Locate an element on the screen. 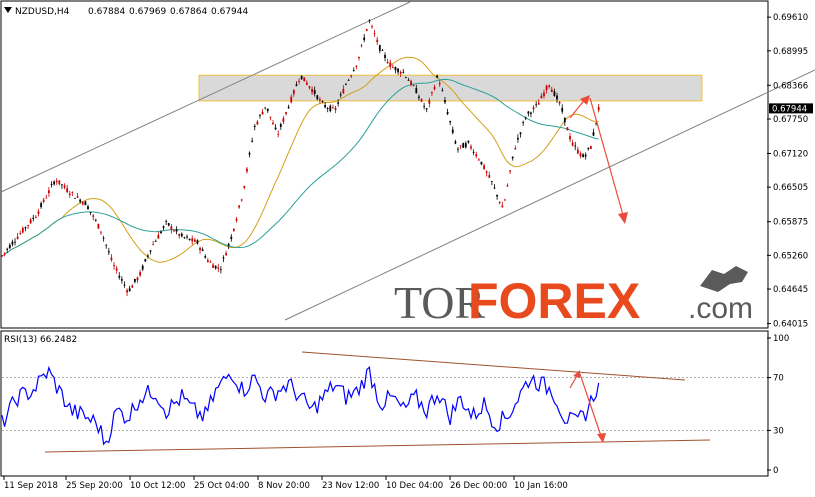 This screenshot has height=497, width=815. ohlc-high: 0.67969 is located at coordinates (147, 12).